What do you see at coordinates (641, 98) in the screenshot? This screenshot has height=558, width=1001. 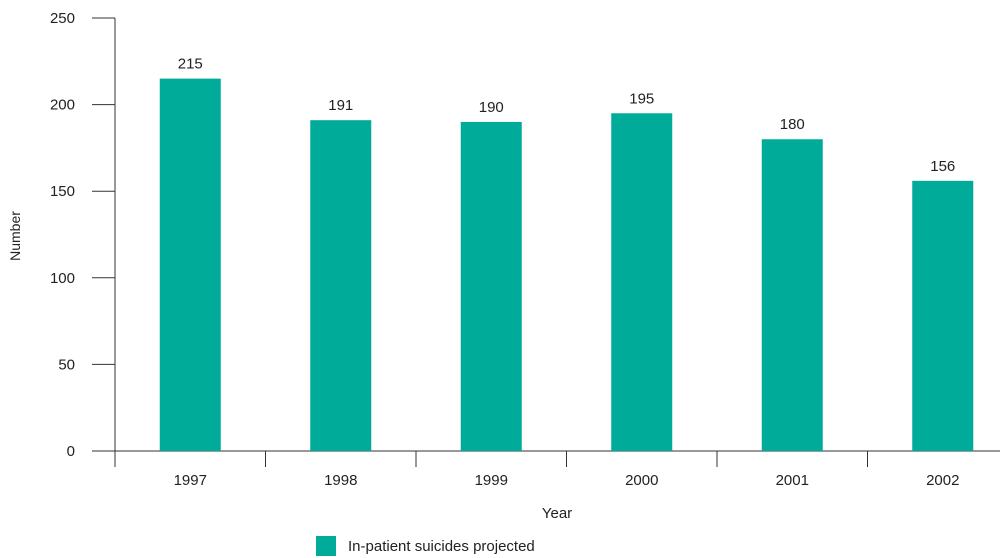 I see `bar-value-label: 195` at bounding box center [641, 98].